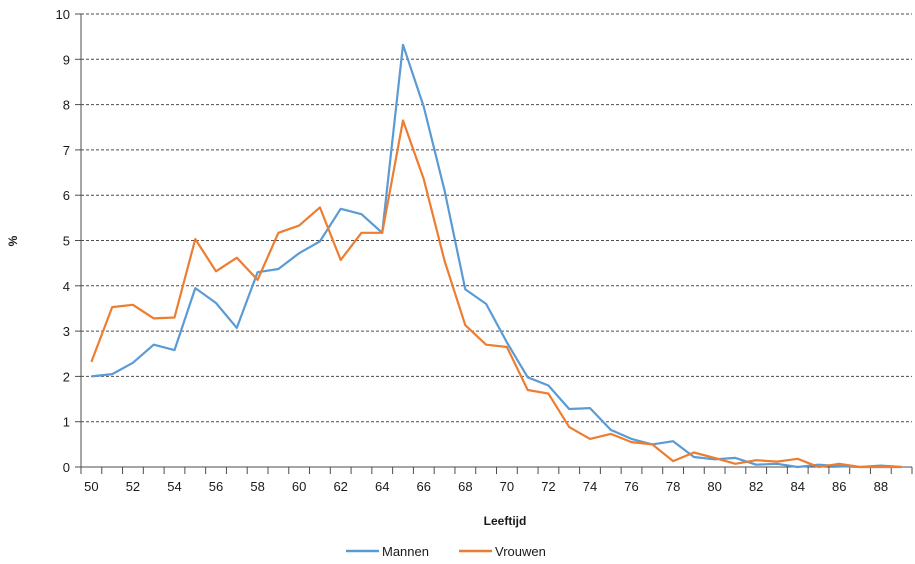  I want to click on x-tick-label: 56, so click(216, 486).